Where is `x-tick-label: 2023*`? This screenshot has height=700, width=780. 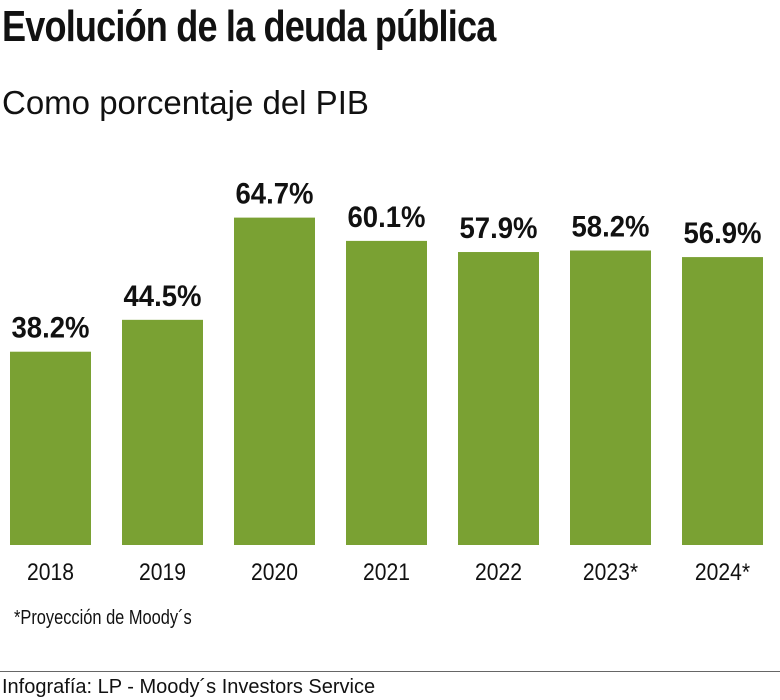 x-tick-label: 2023* is located at coordinates (610, 572).